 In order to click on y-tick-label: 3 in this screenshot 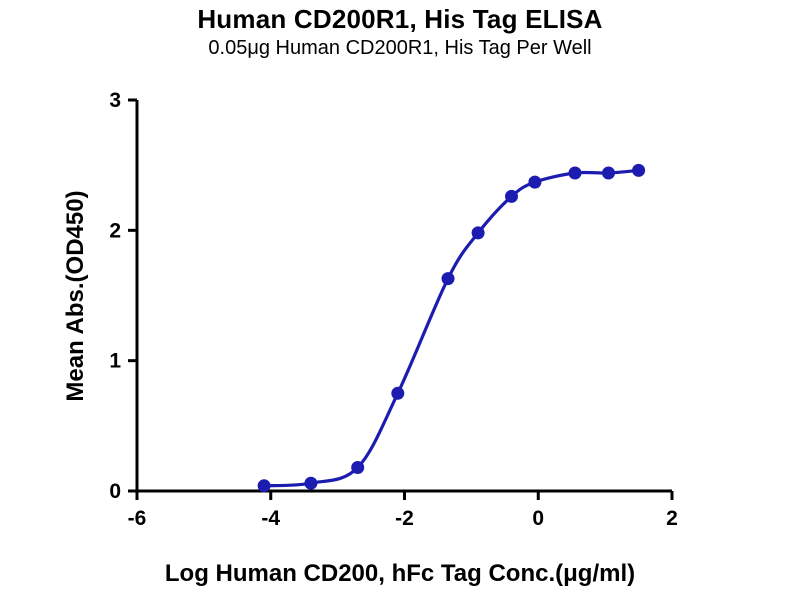, I will do `click(115, 100)`.